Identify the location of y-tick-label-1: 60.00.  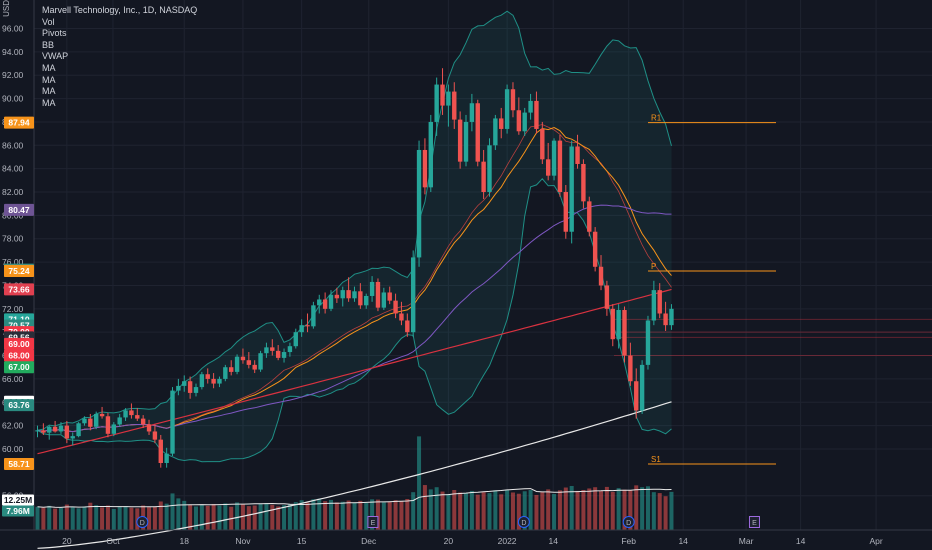
(13, 449).